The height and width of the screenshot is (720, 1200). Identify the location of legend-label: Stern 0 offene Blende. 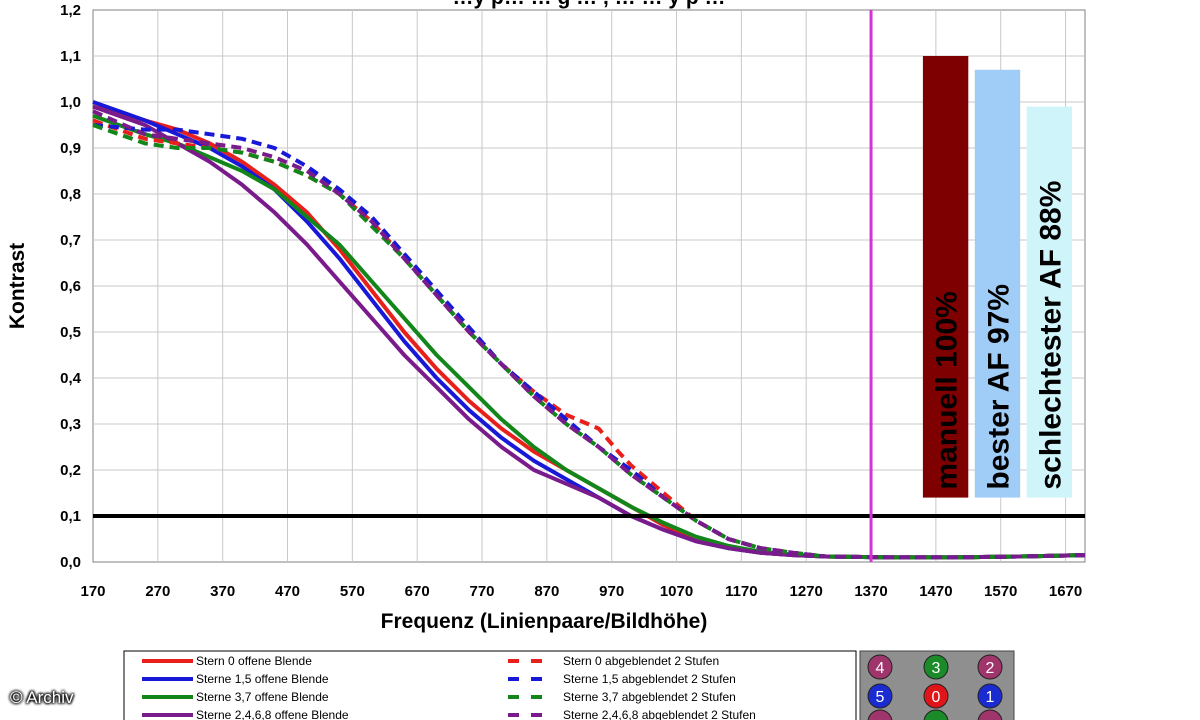
(254, 661).